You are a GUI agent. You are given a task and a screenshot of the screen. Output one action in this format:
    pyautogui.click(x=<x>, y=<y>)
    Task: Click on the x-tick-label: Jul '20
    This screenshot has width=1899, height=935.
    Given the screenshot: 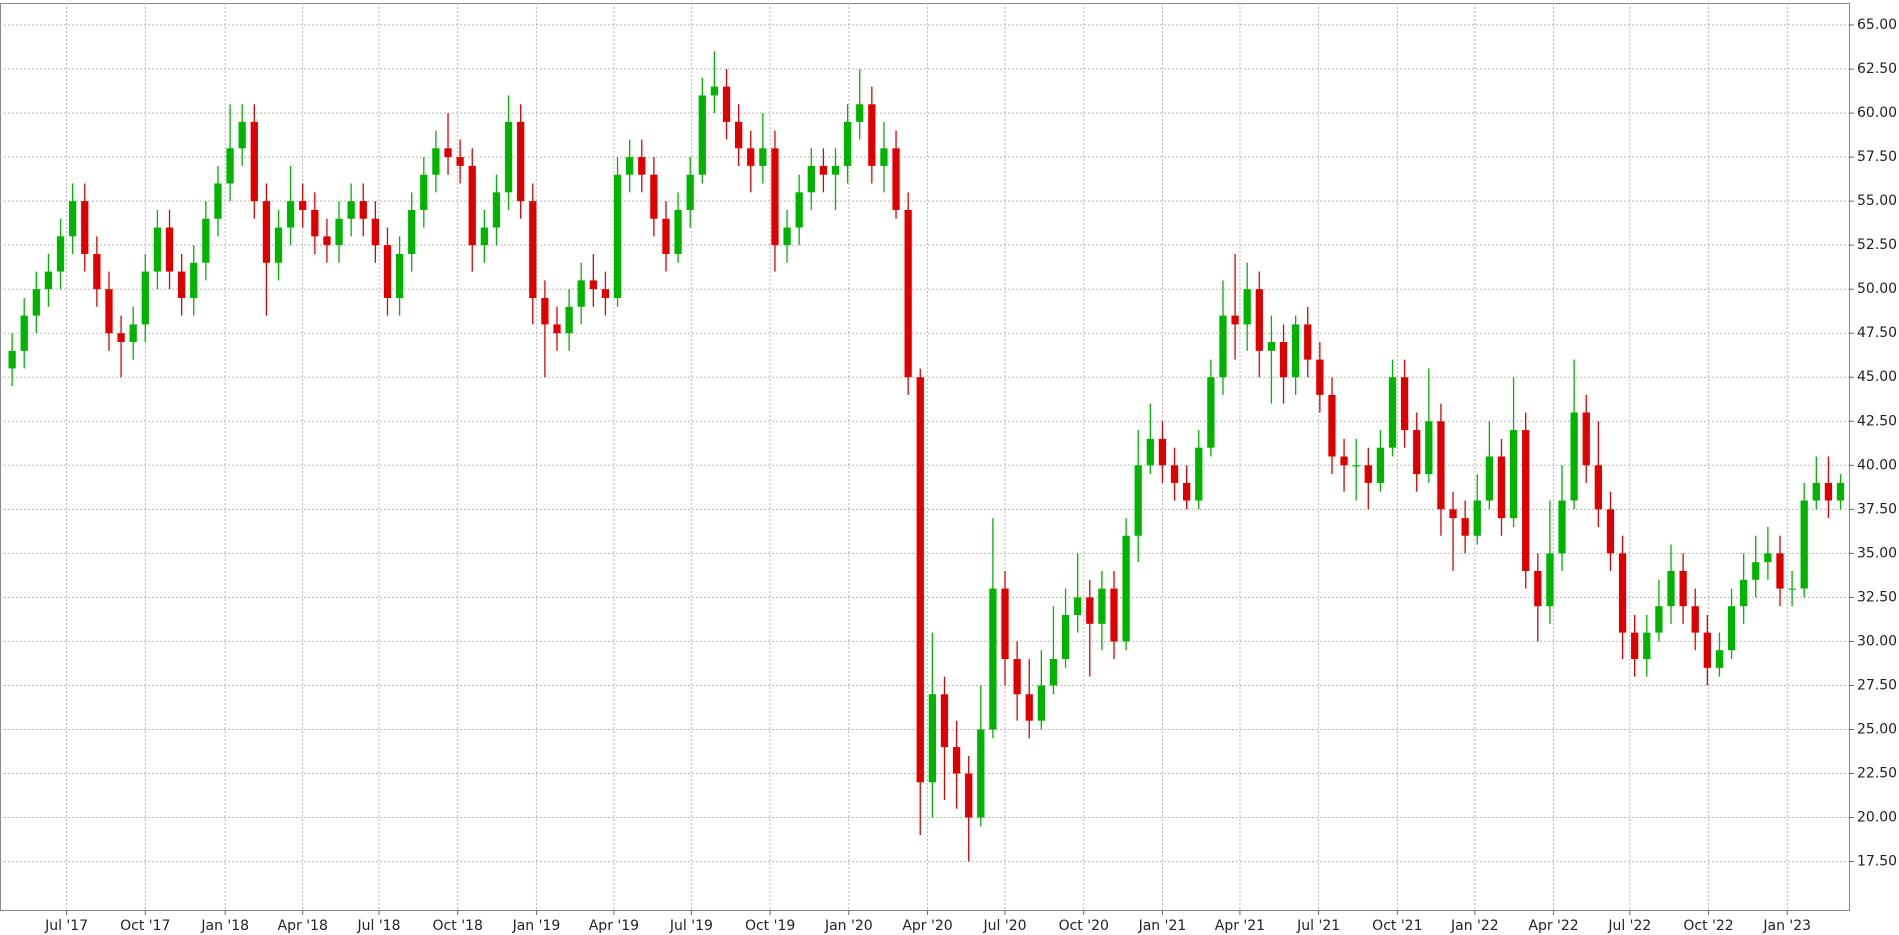 What is the action you would take?
    pyautogui.click(x=1005, y=926)
    